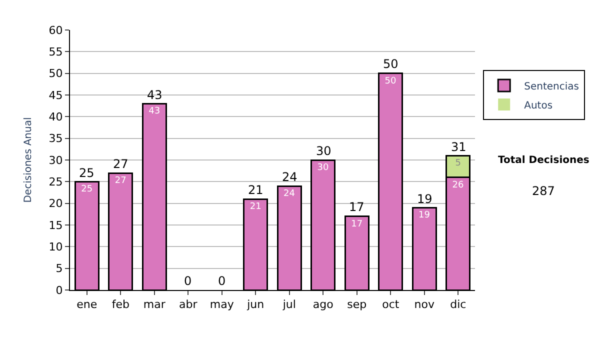  Describe the element at coordinates (458, 305) in the screenshot. I see `x-tick-label: dic` at that location.